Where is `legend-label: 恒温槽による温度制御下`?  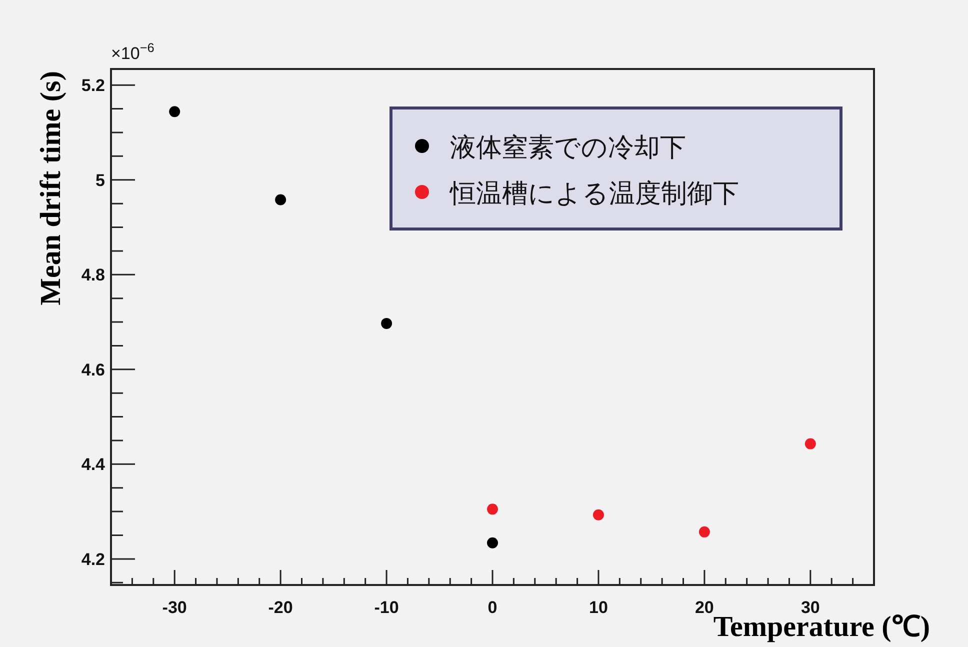 legend-label: 恒温槽による温度制御下 is located at coordinates (594, 194).